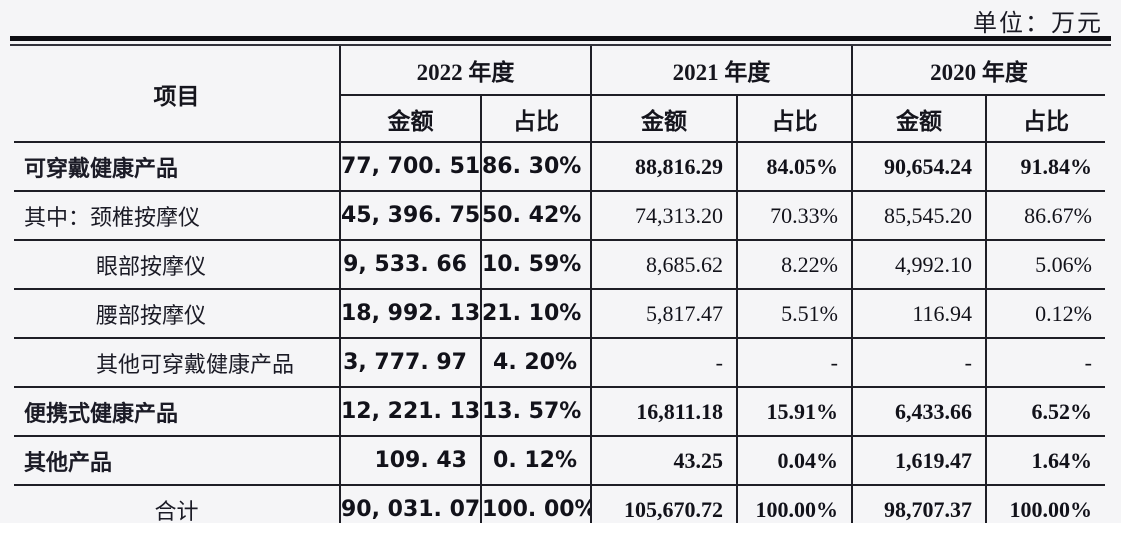  Describe the element at coordinates (1045, 265) in the screenshot. I see `table-cell: 5.06%` at that location.